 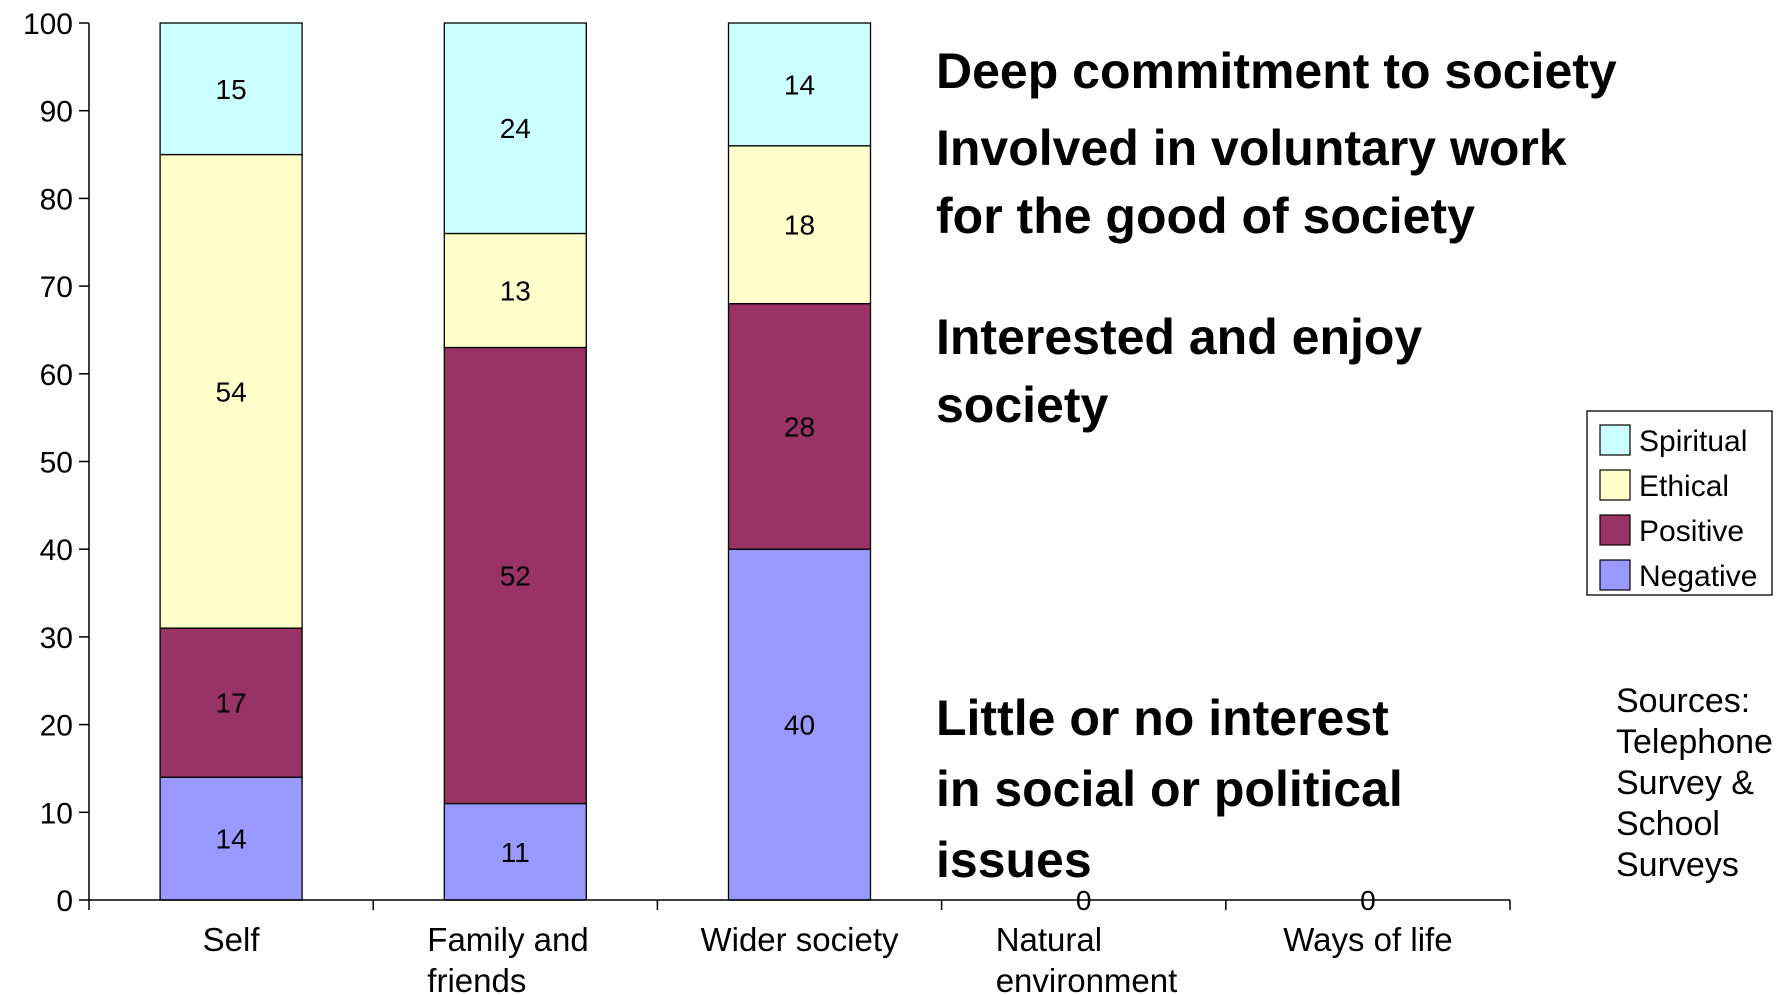 What do you see at coordinates (56, 638) in the screenshot?
I see `y-tick-label: 30` at bounding box center [56, 638].